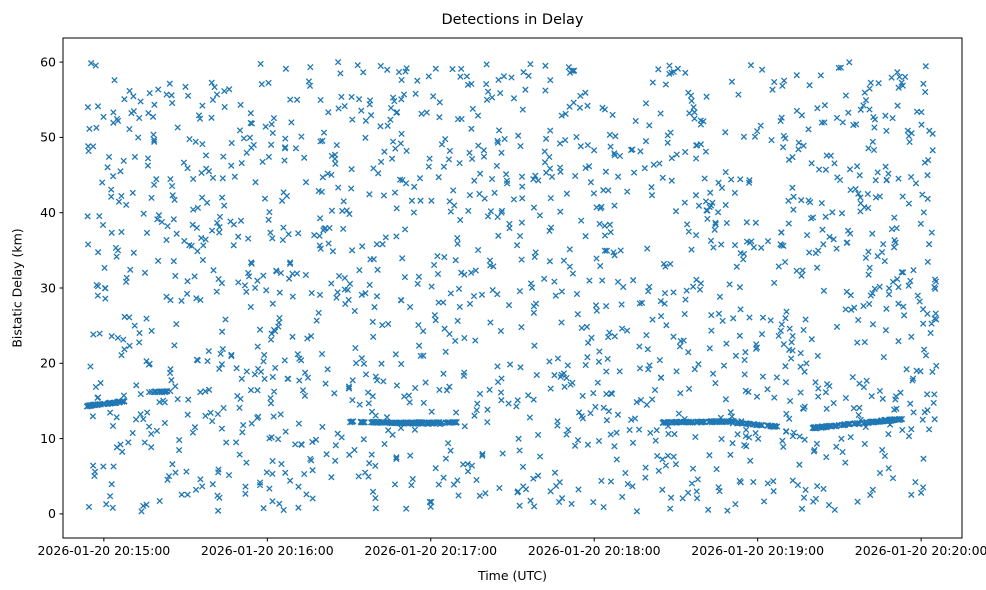  I want to click on y-tick-label: 60, so click(48, 61).